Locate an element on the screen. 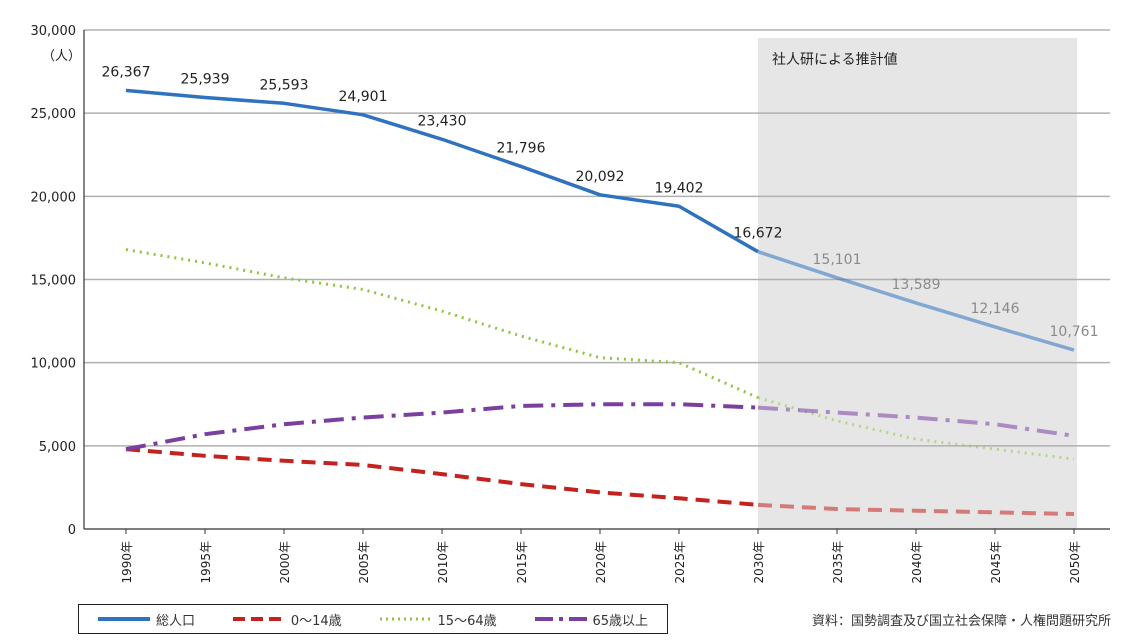 The height and width of the screenshot is (644, 1127). y-axis: 0 5,000 10,000 15,000 20,000 25,000 30,000 is located at coordinates (54, 281).